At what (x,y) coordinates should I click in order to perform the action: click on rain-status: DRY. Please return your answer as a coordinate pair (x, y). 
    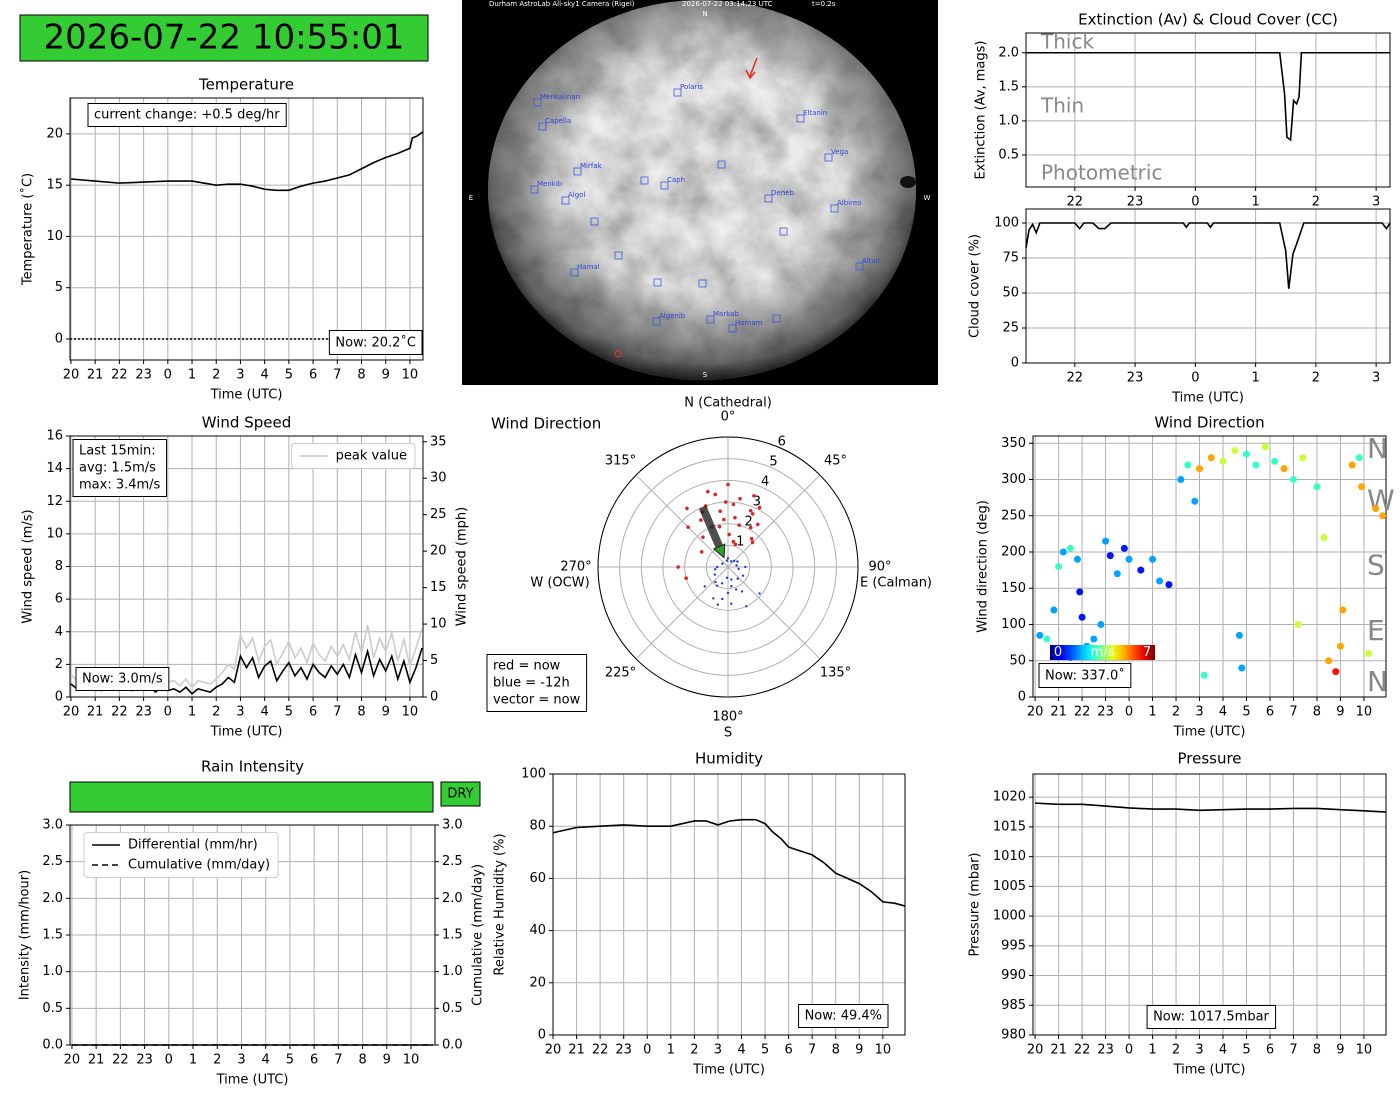
    Looking at the image, I should click on (460, 794).